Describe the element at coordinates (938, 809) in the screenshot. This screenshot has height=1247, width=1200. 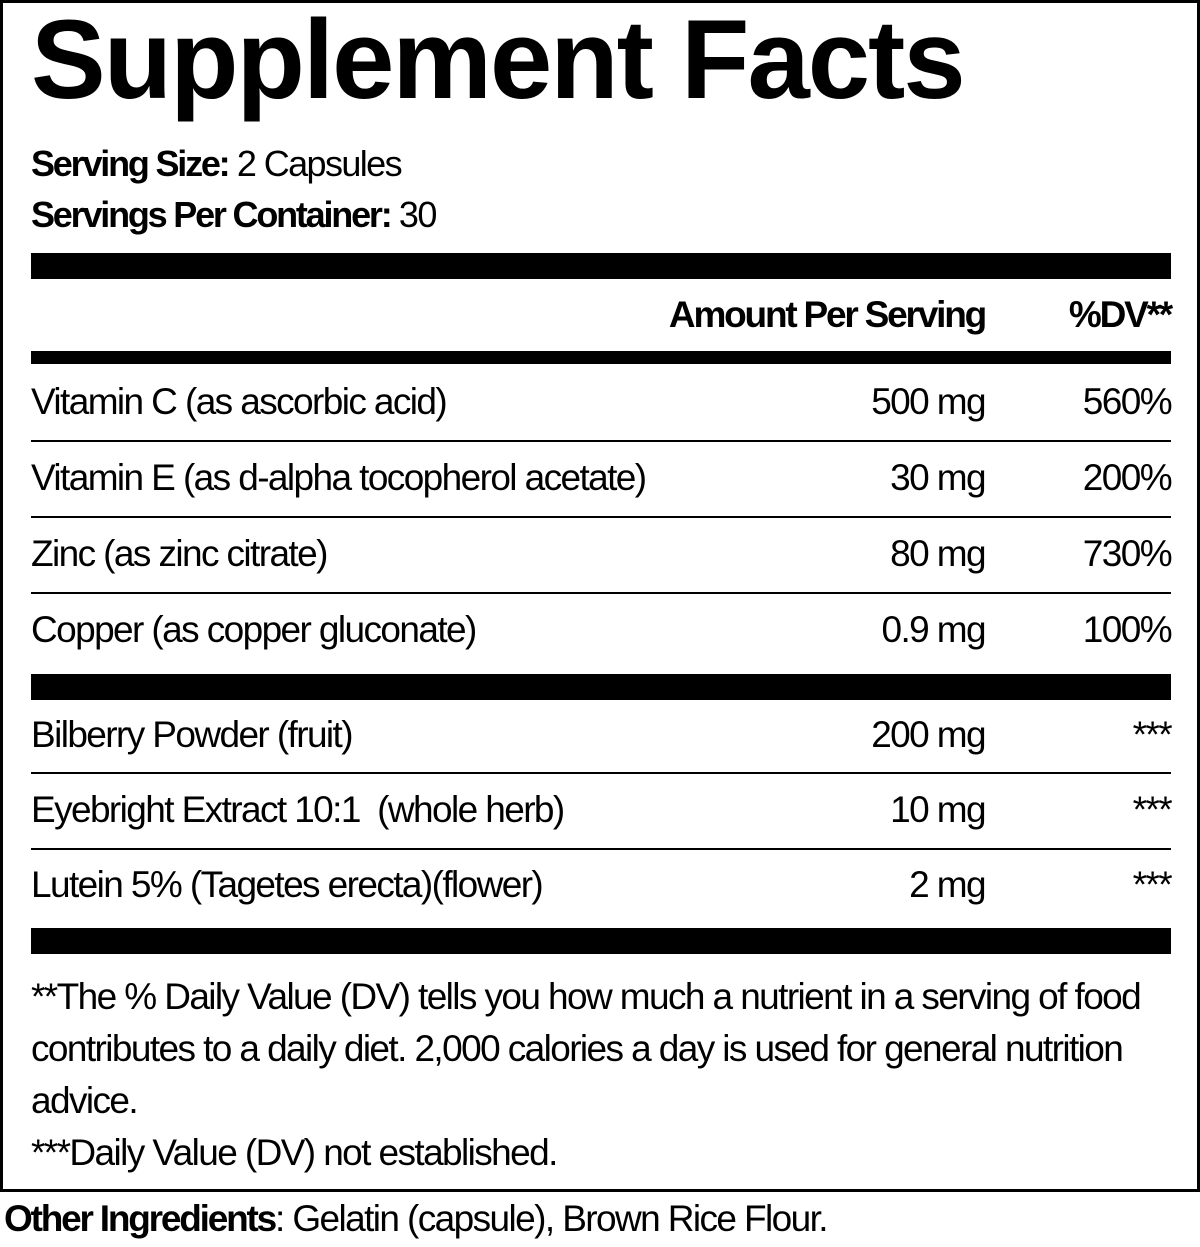
I see `botanical-amount: 10 mg` at that location.